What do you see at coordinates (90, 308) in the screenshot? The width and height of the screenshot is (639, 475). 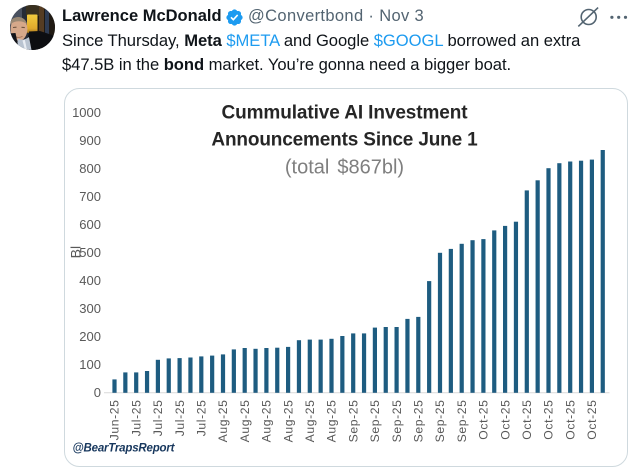 I see `svg-text: 300` at bounding box center [90, 308].